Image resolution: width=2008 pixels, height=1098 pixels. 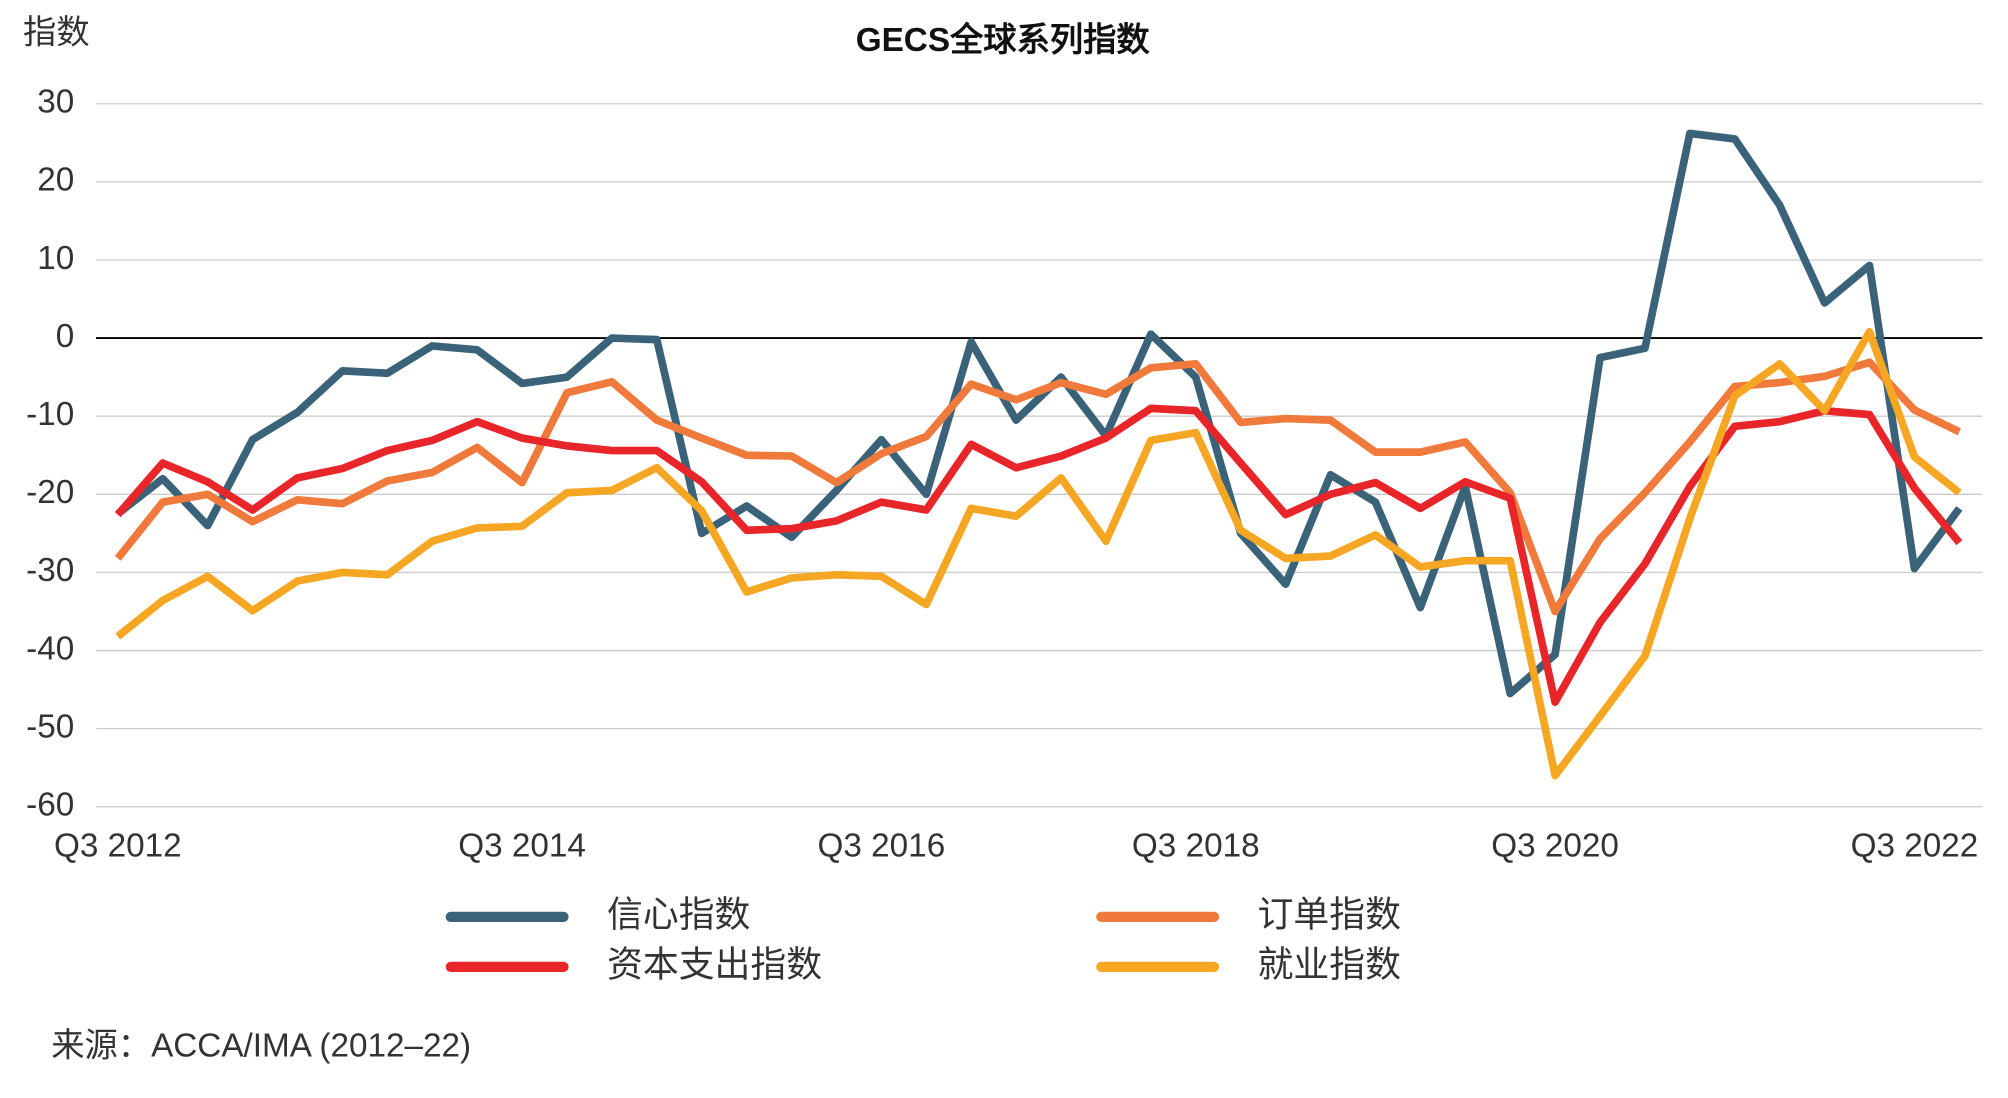 What do you see at coordinates (50, 414) in the screenshot?
I see `y-tick-label: -10` at bounding box center [50, 414].